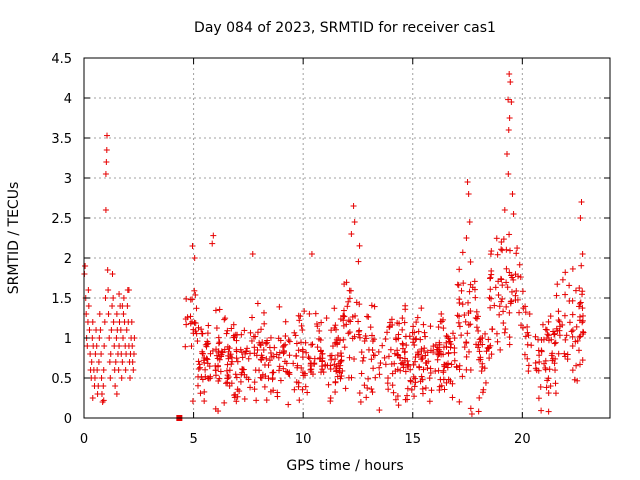 This screenshot has height=480, width=640. Describe the element at coordinates (68, 259) in the screenshot. I see `y-tick-label: 2` at that location.